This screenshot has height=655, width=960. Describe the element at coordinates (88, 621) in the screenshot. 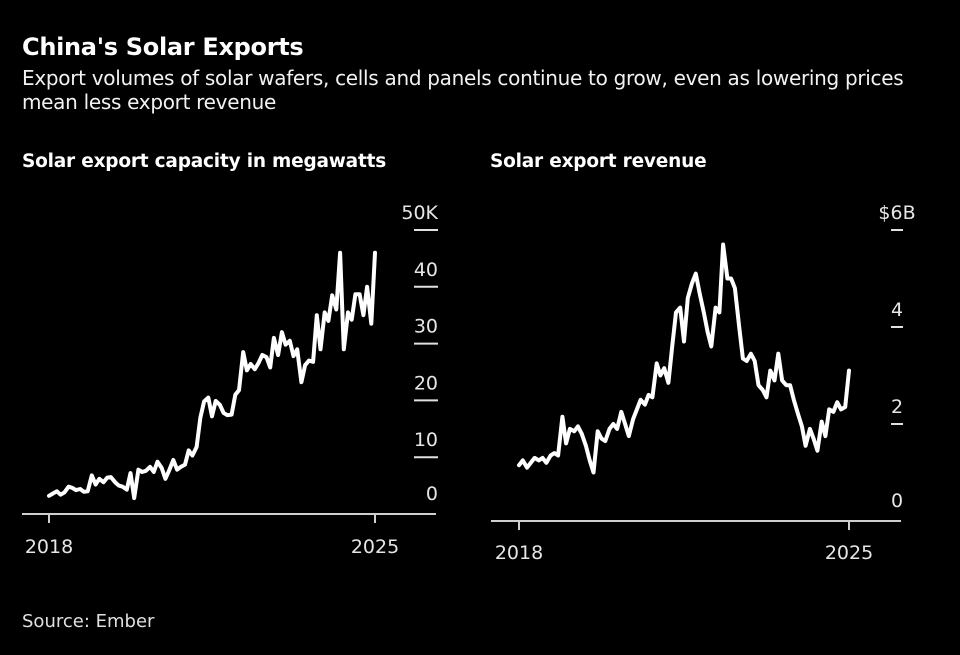

I see `source-note: Source: Ember` at that location.